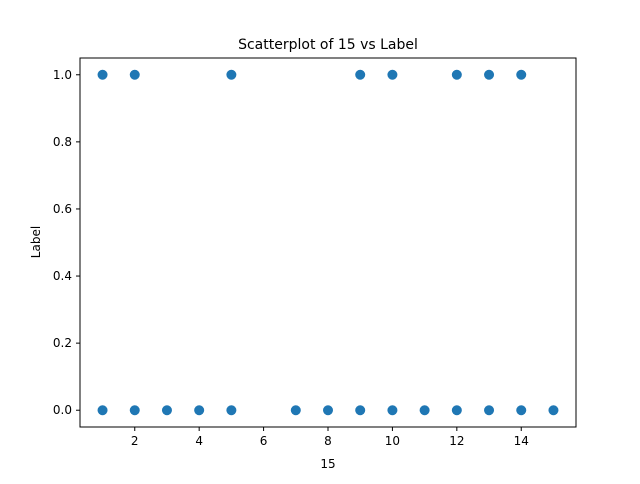  What do you see at coordinates (62, 209) in the screenshot?
I see `y-tick-label: 0.6` at bounding box center [62, 209].